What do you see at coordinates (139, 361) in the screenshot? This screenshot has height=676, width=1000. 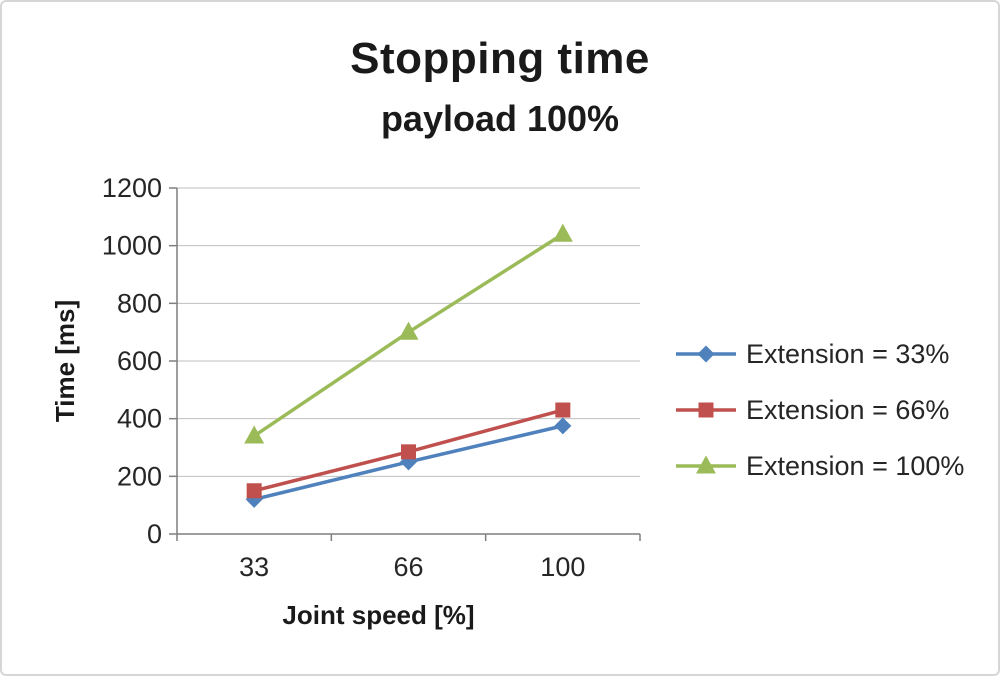 I see `y-tick-label: 600` at bounding box center [139, 361].